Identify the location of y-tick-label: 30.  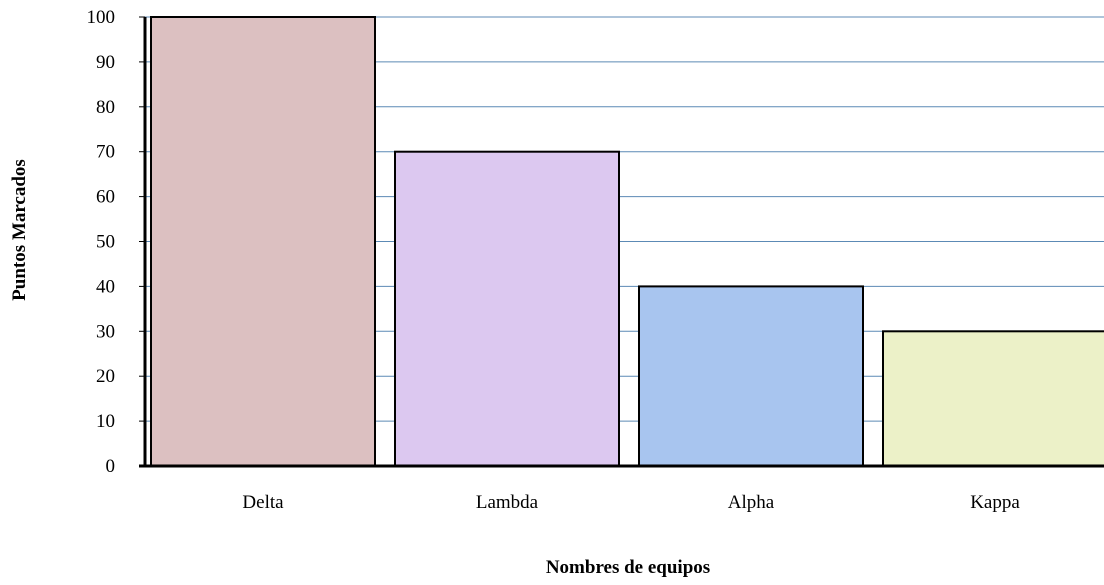
(105, 331).